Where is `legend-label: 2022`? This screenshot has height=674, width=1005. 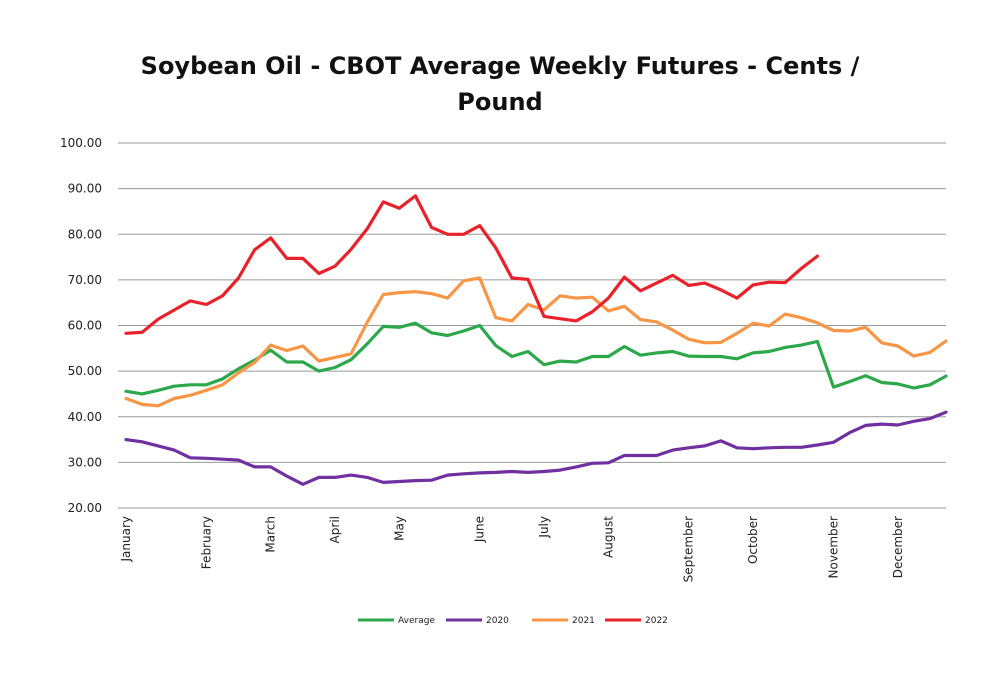 legend-label: 2022 is located at coordinates (656, 621).